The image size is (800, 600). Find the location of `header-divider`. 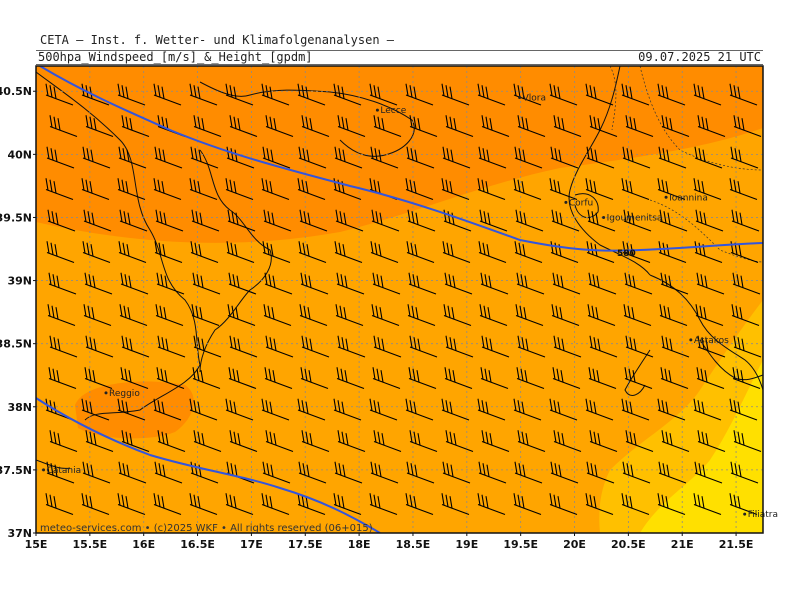

header-divider is located at coordinates (399, 50).